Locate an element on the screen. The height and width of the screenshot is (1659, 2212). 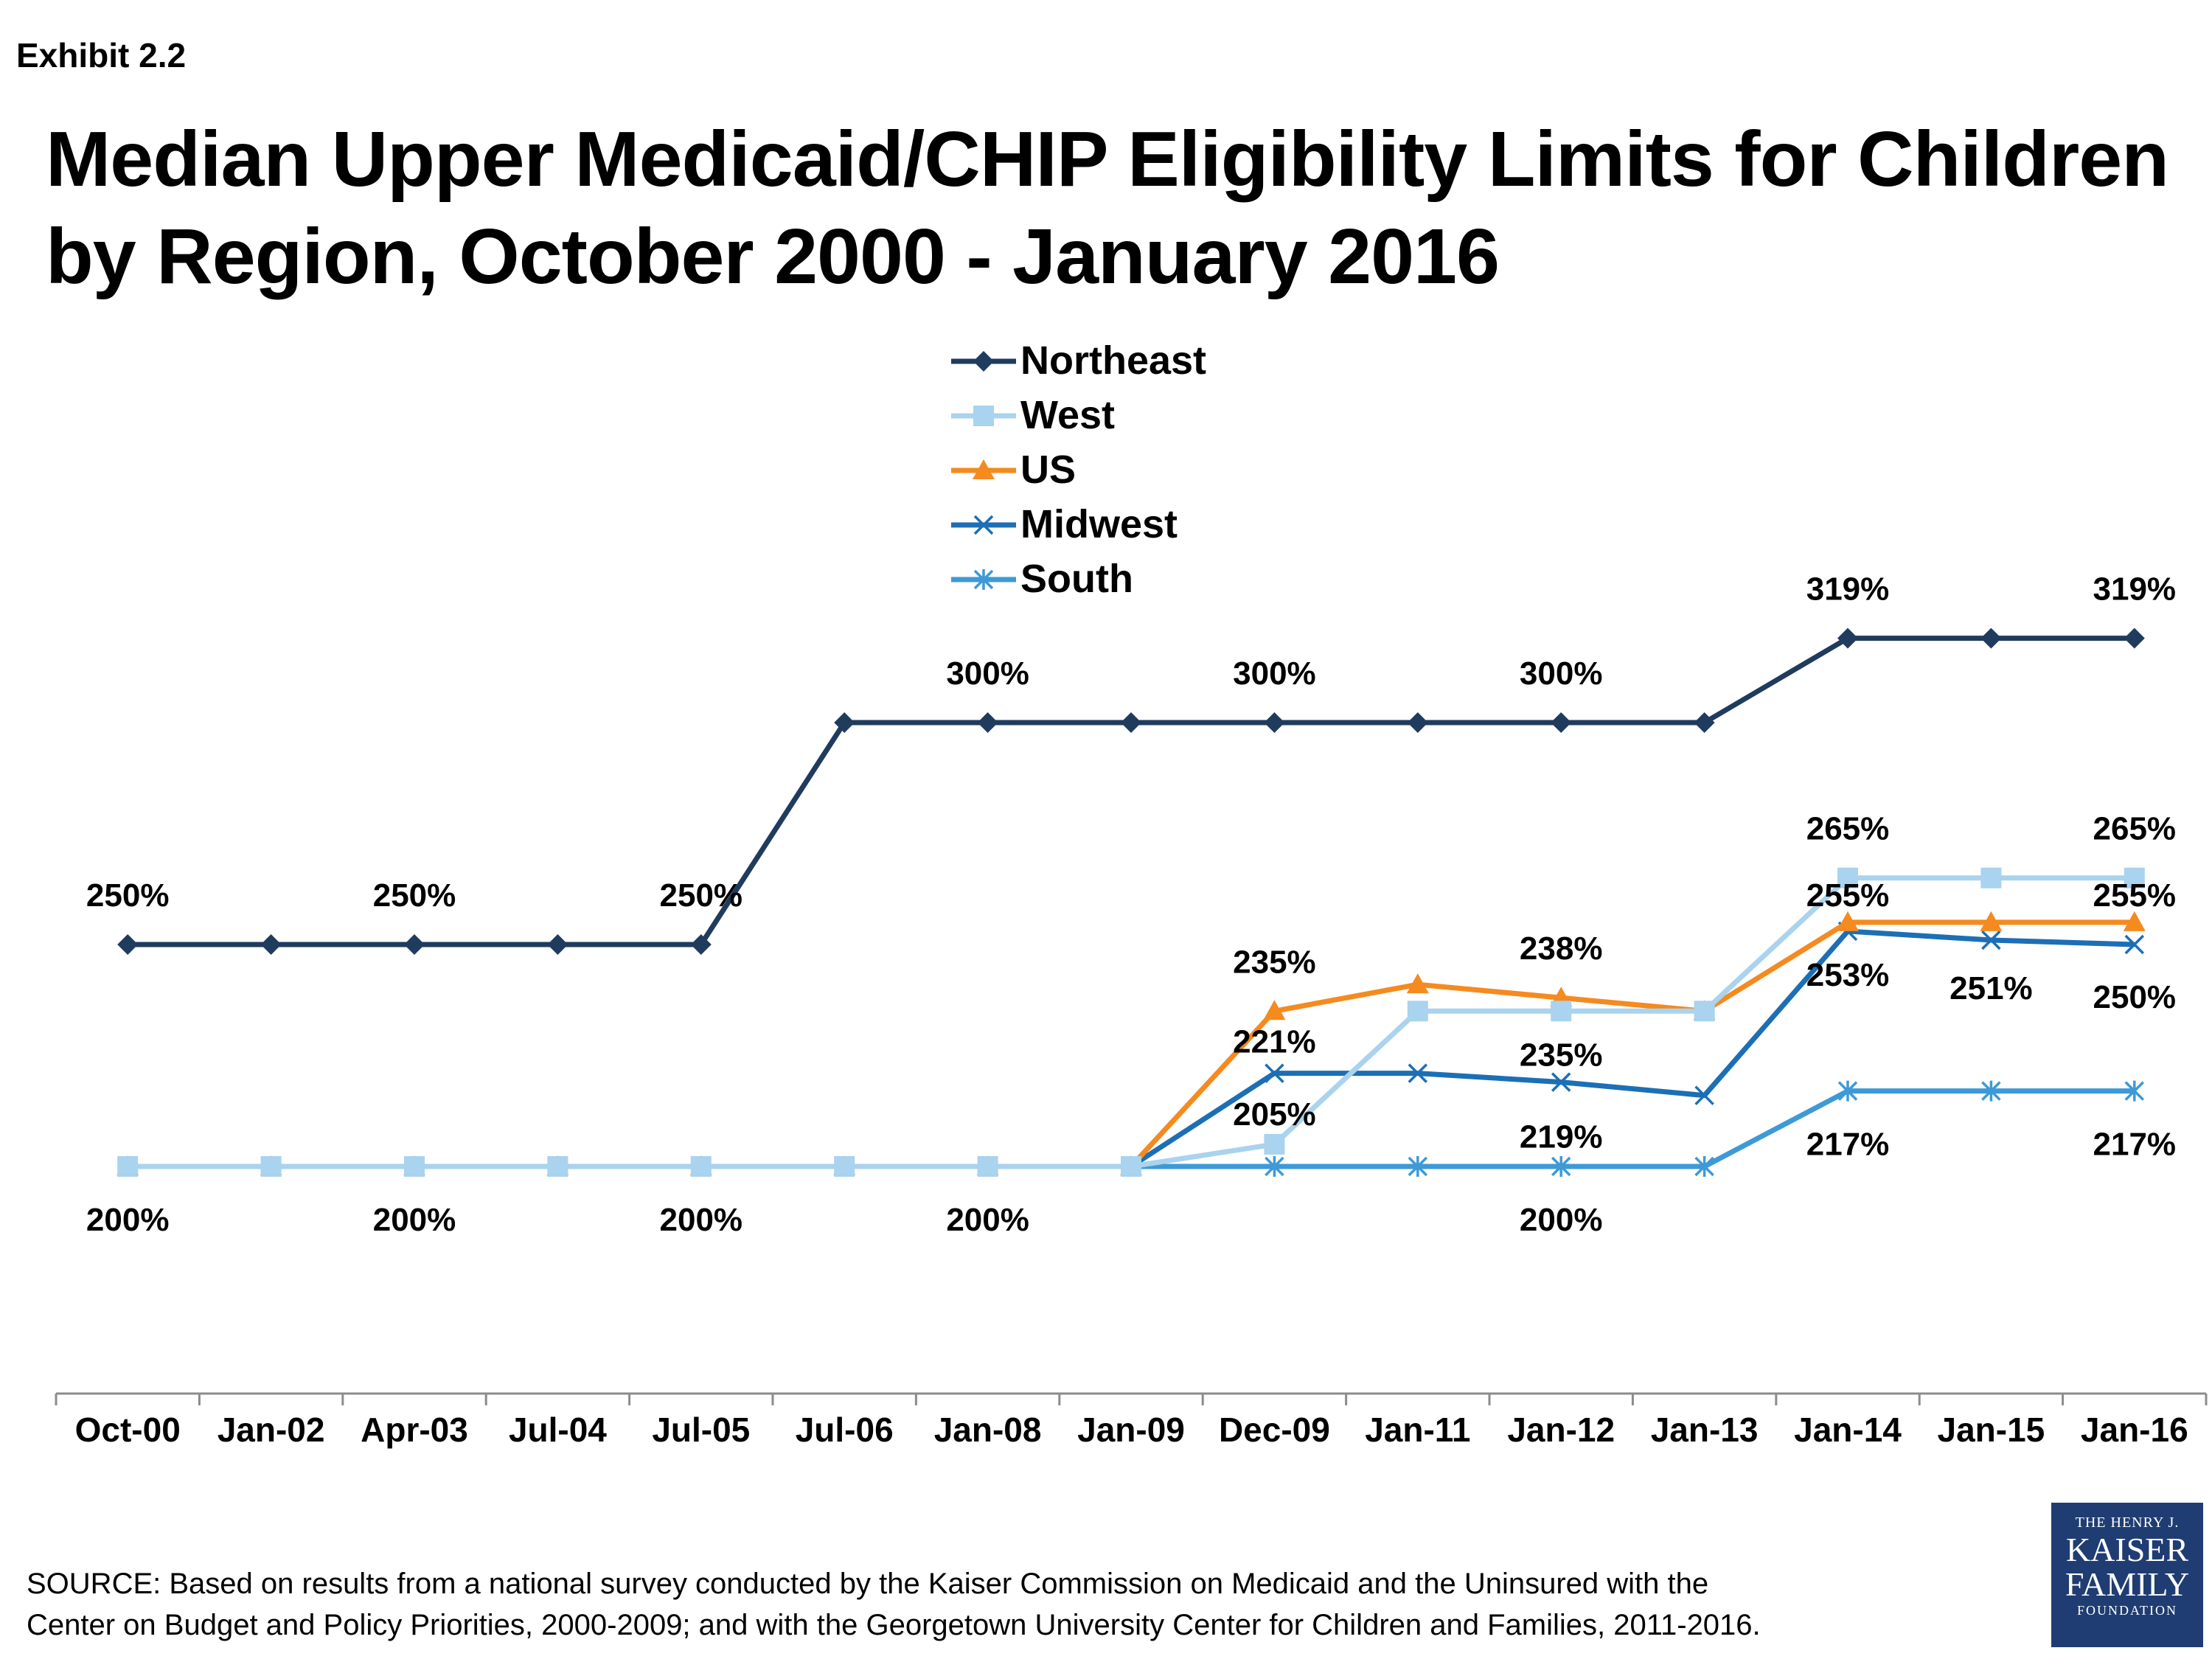
x-tick-label: Jul-05 is located at coordinates (701, 1430).